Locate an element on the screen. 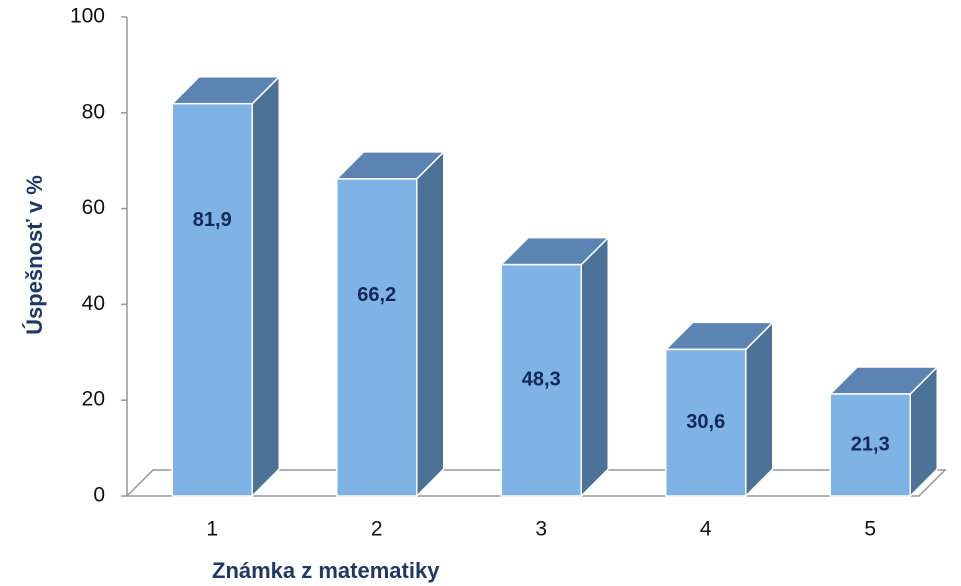 Image resolution: width=961 pixels, height=586 pixels. x-tick-label: 2 is located at coordinates (377, 529).